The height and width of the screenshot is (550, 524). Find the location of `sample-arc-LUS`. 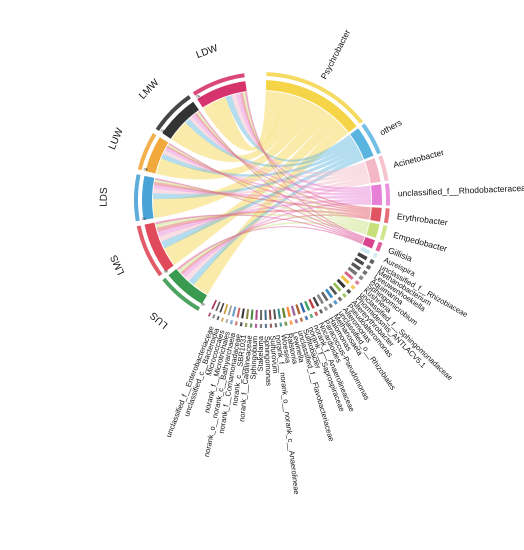

sample-arc-LUS is located at coordinates (187, 286).